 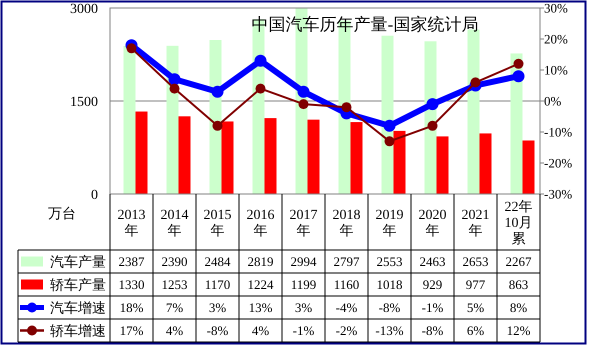 What do you see at coordinates (519, 308) in the screenshot?
I see `data-label: 8%` at bounding box center [519, 308].